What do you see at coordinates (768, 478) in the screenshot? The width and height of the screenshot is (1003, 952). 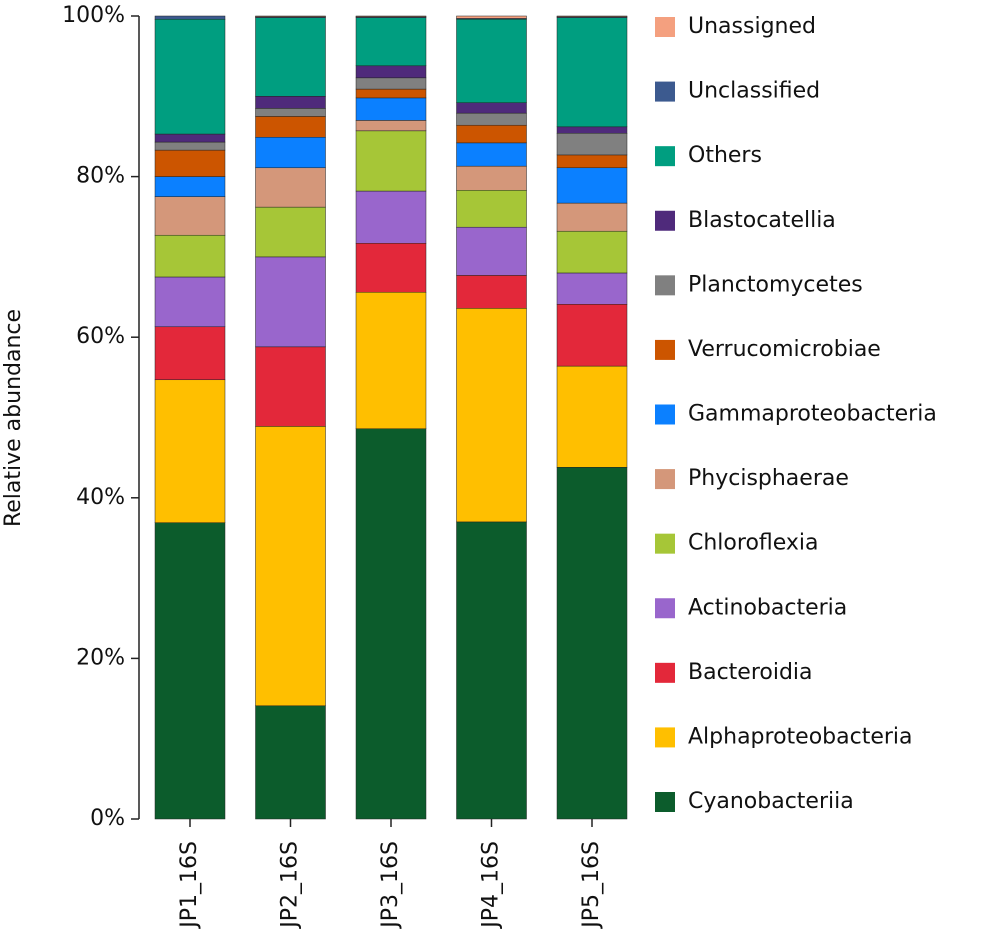 I see `legend-label: Phycisphaerae` at bounding box center [768, 478].